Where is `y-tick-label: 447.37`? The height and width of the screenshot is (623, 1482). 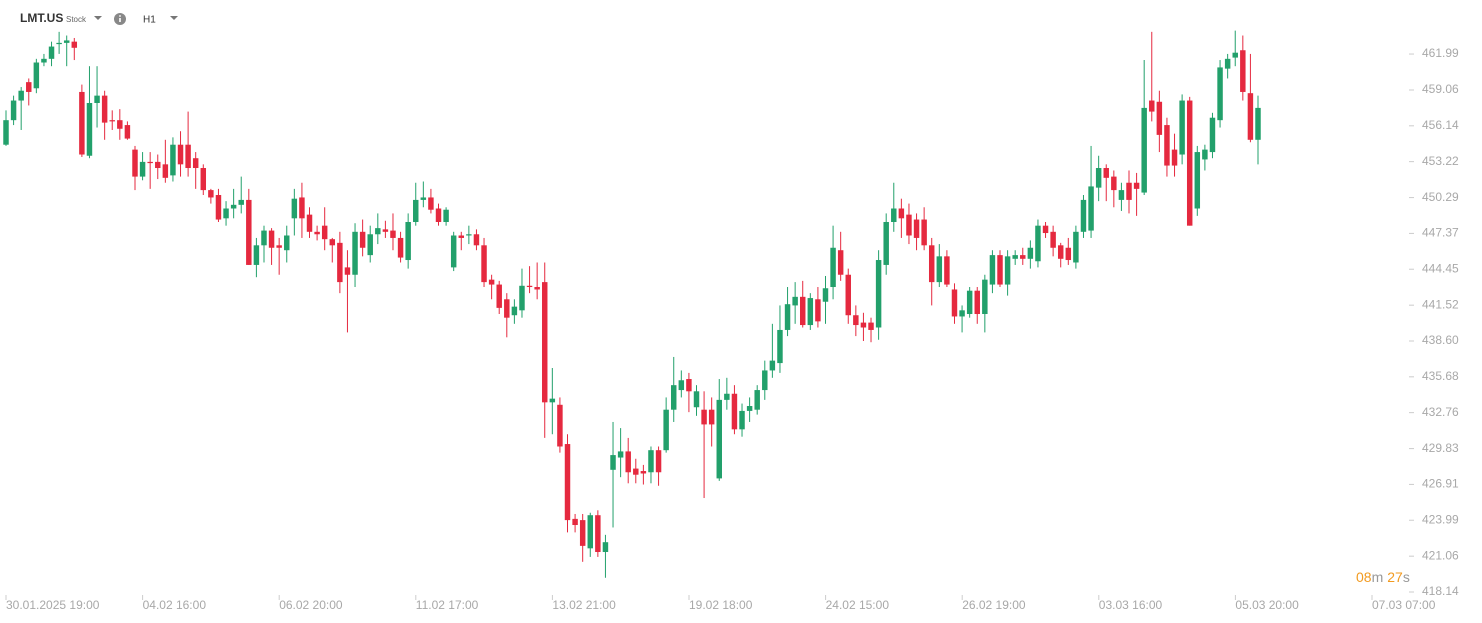
y-tick-label: 447.37 is located at coordinates (1440, 233).